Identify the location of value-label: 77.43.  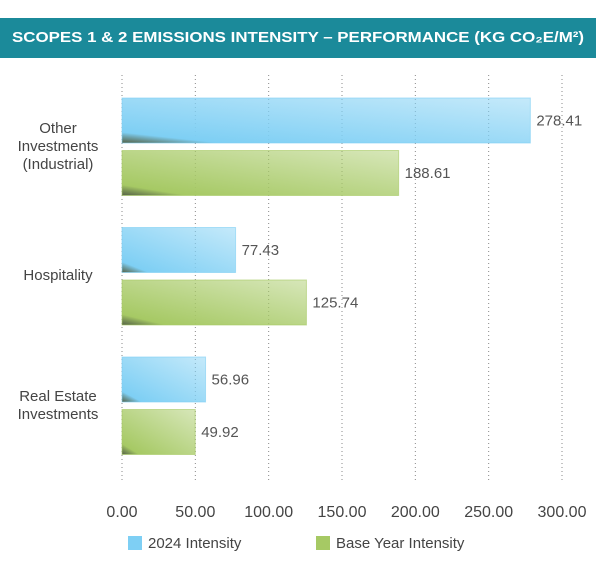
(261, 250).